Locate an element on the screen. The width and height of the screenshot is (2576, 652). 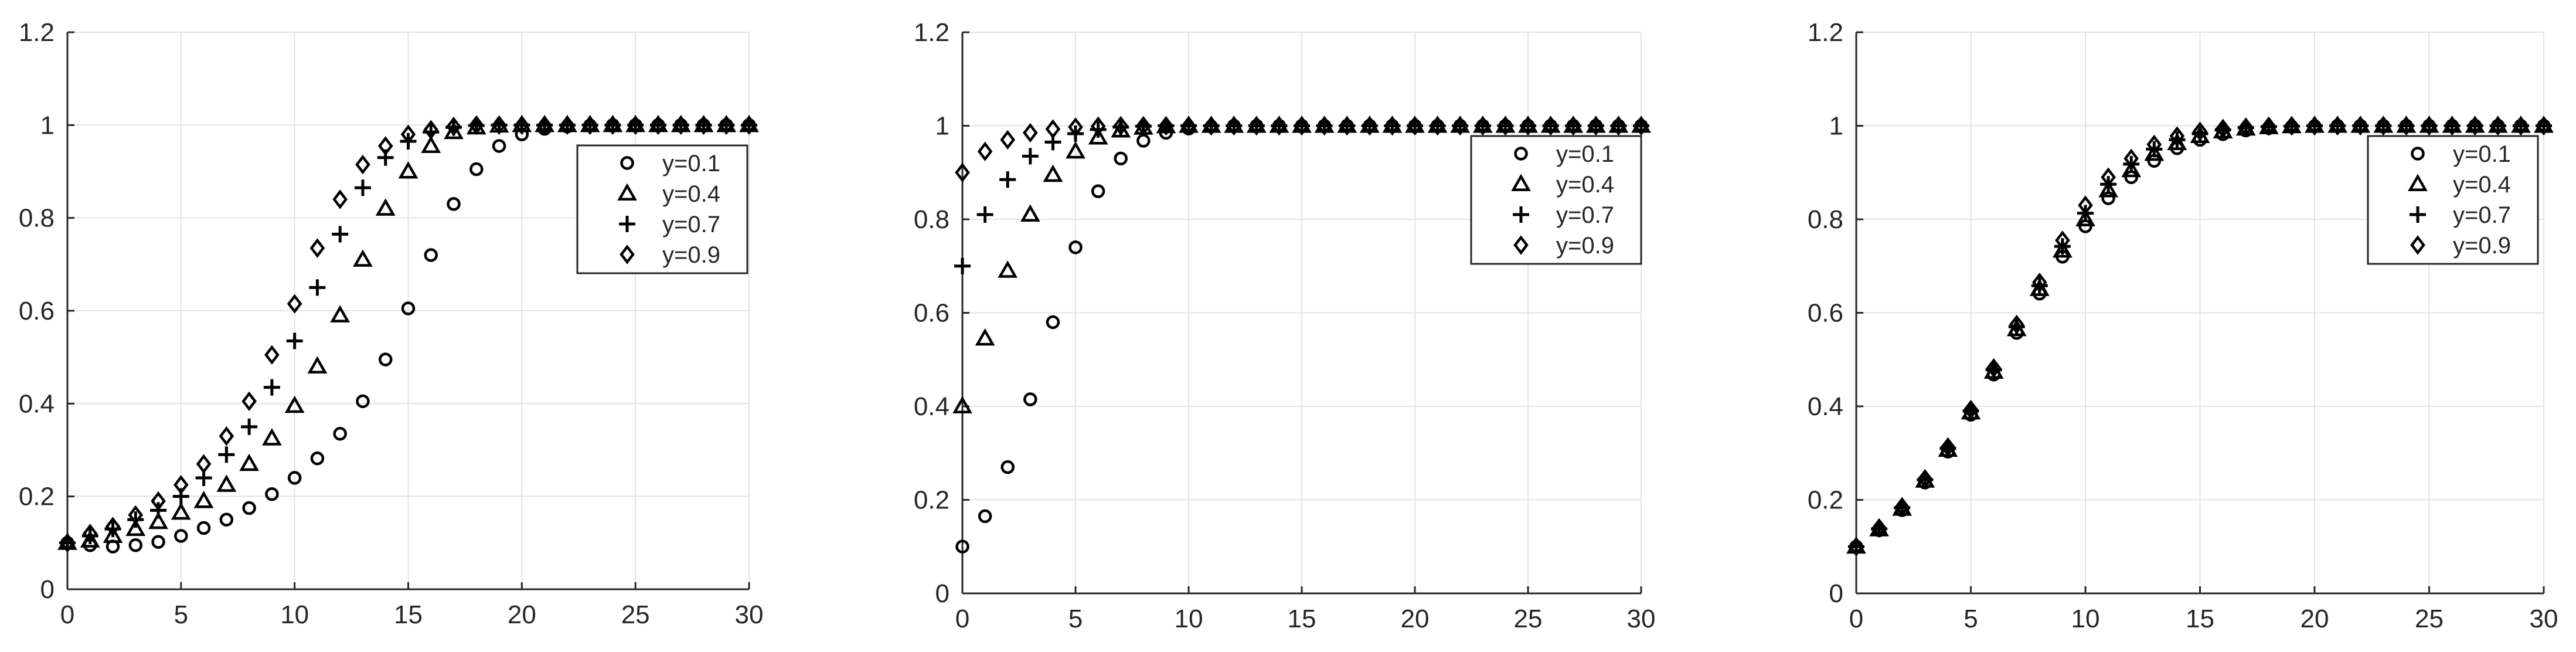
y-tick-label: 0.2 is located at coordinates (932, 500).